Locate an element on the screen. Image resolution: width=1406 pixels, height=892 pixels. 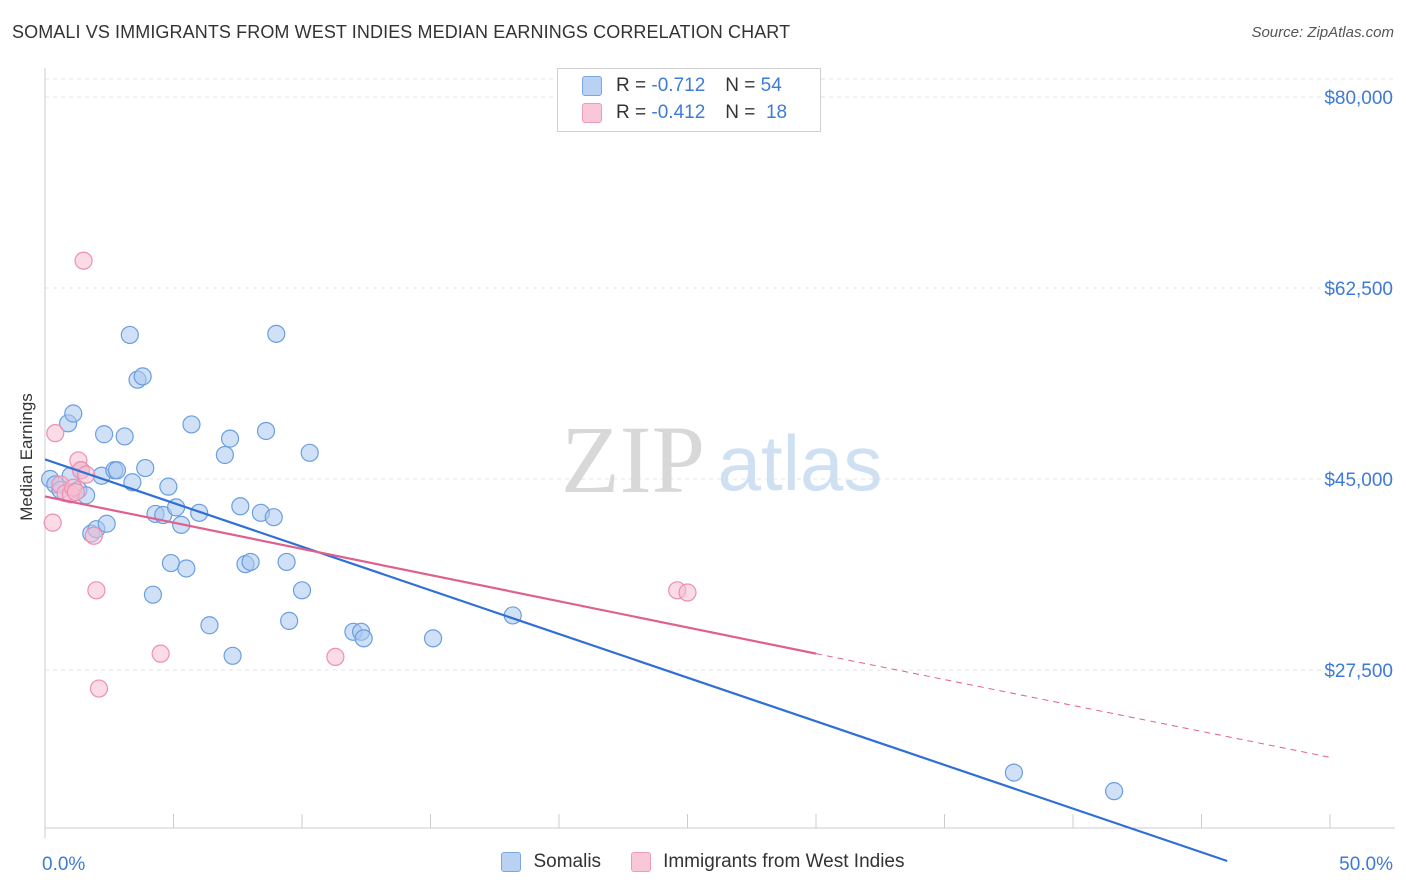
x-tick-label: 50.0% is located at coordinates (1366, 864).